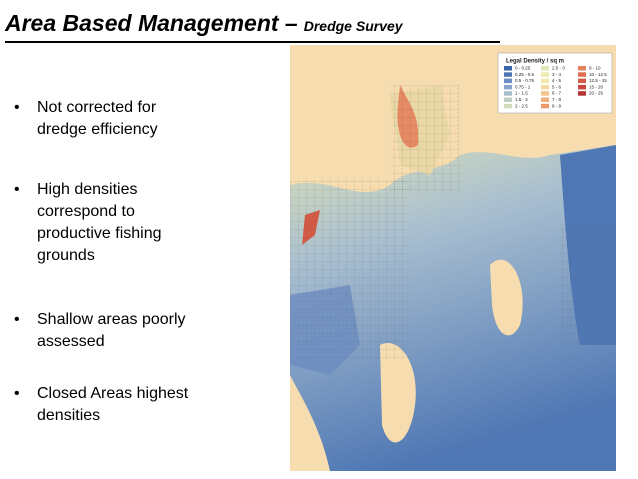  What do you see at coordinates (598, 74) in the screenshot?
I see `legend-label: 10 - 12.5` at bounding box center [598, 74].